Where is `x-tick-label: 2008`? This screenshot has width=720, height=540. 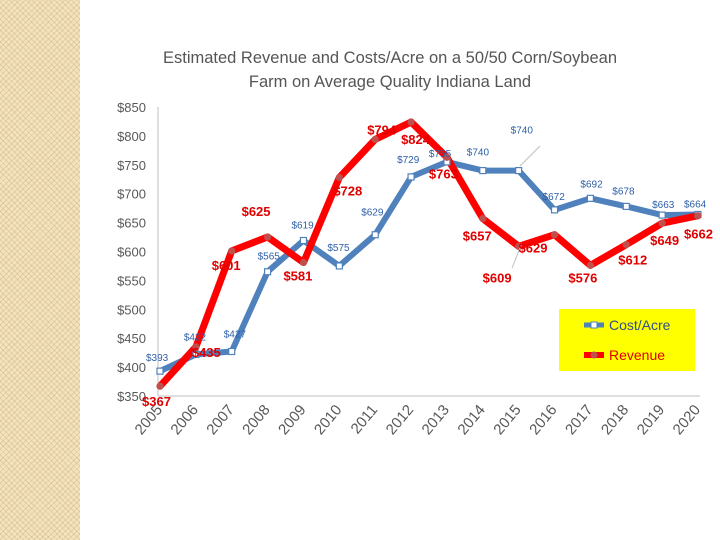
x-tick-label: 2008 is located at coordinates (256, 420).